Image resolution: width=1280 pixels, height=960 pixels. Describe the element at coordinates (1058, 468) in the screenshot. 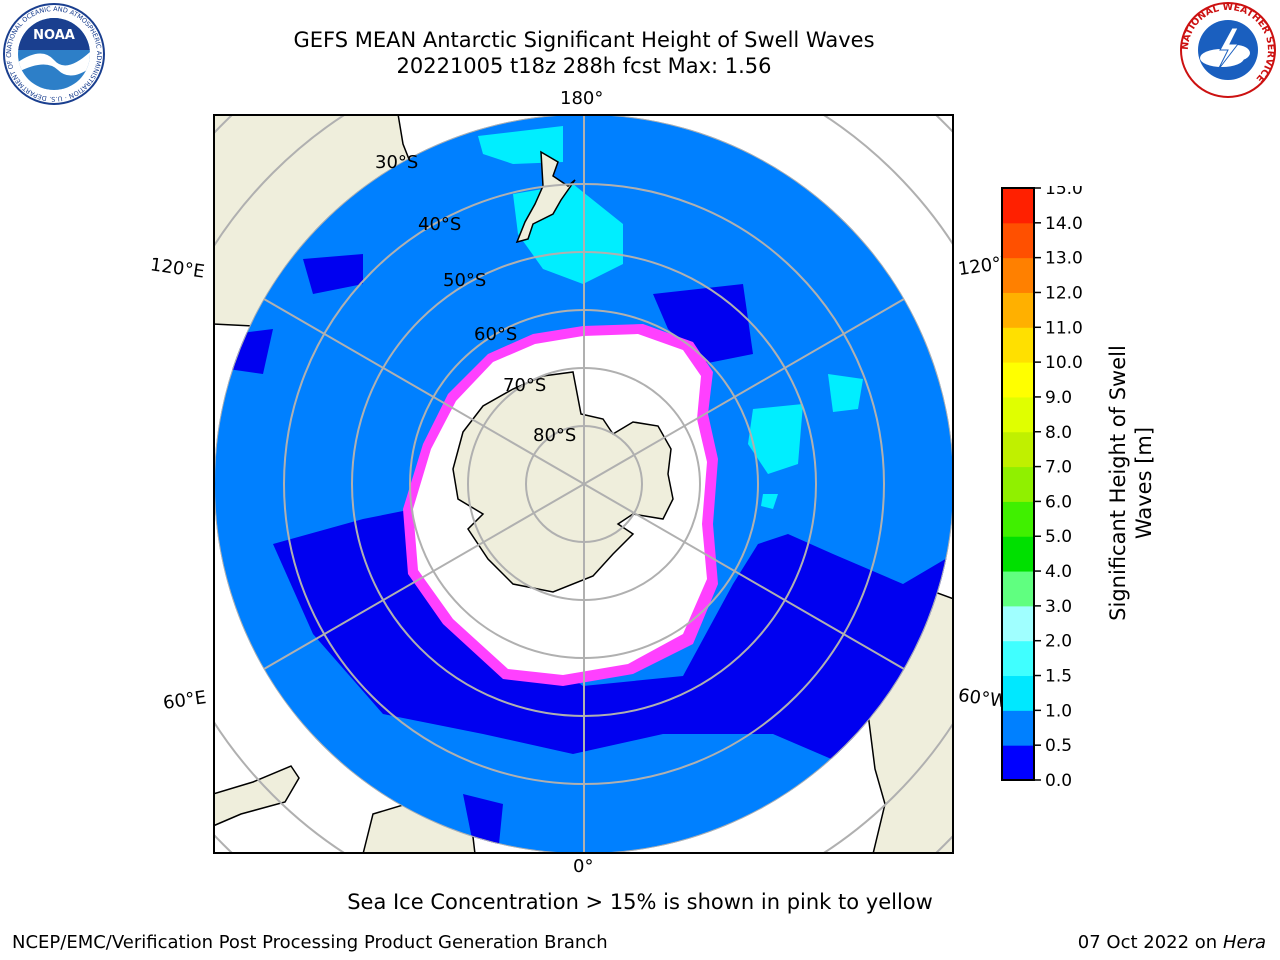

I see `colorbar-tick-label: 7.0` at that location.